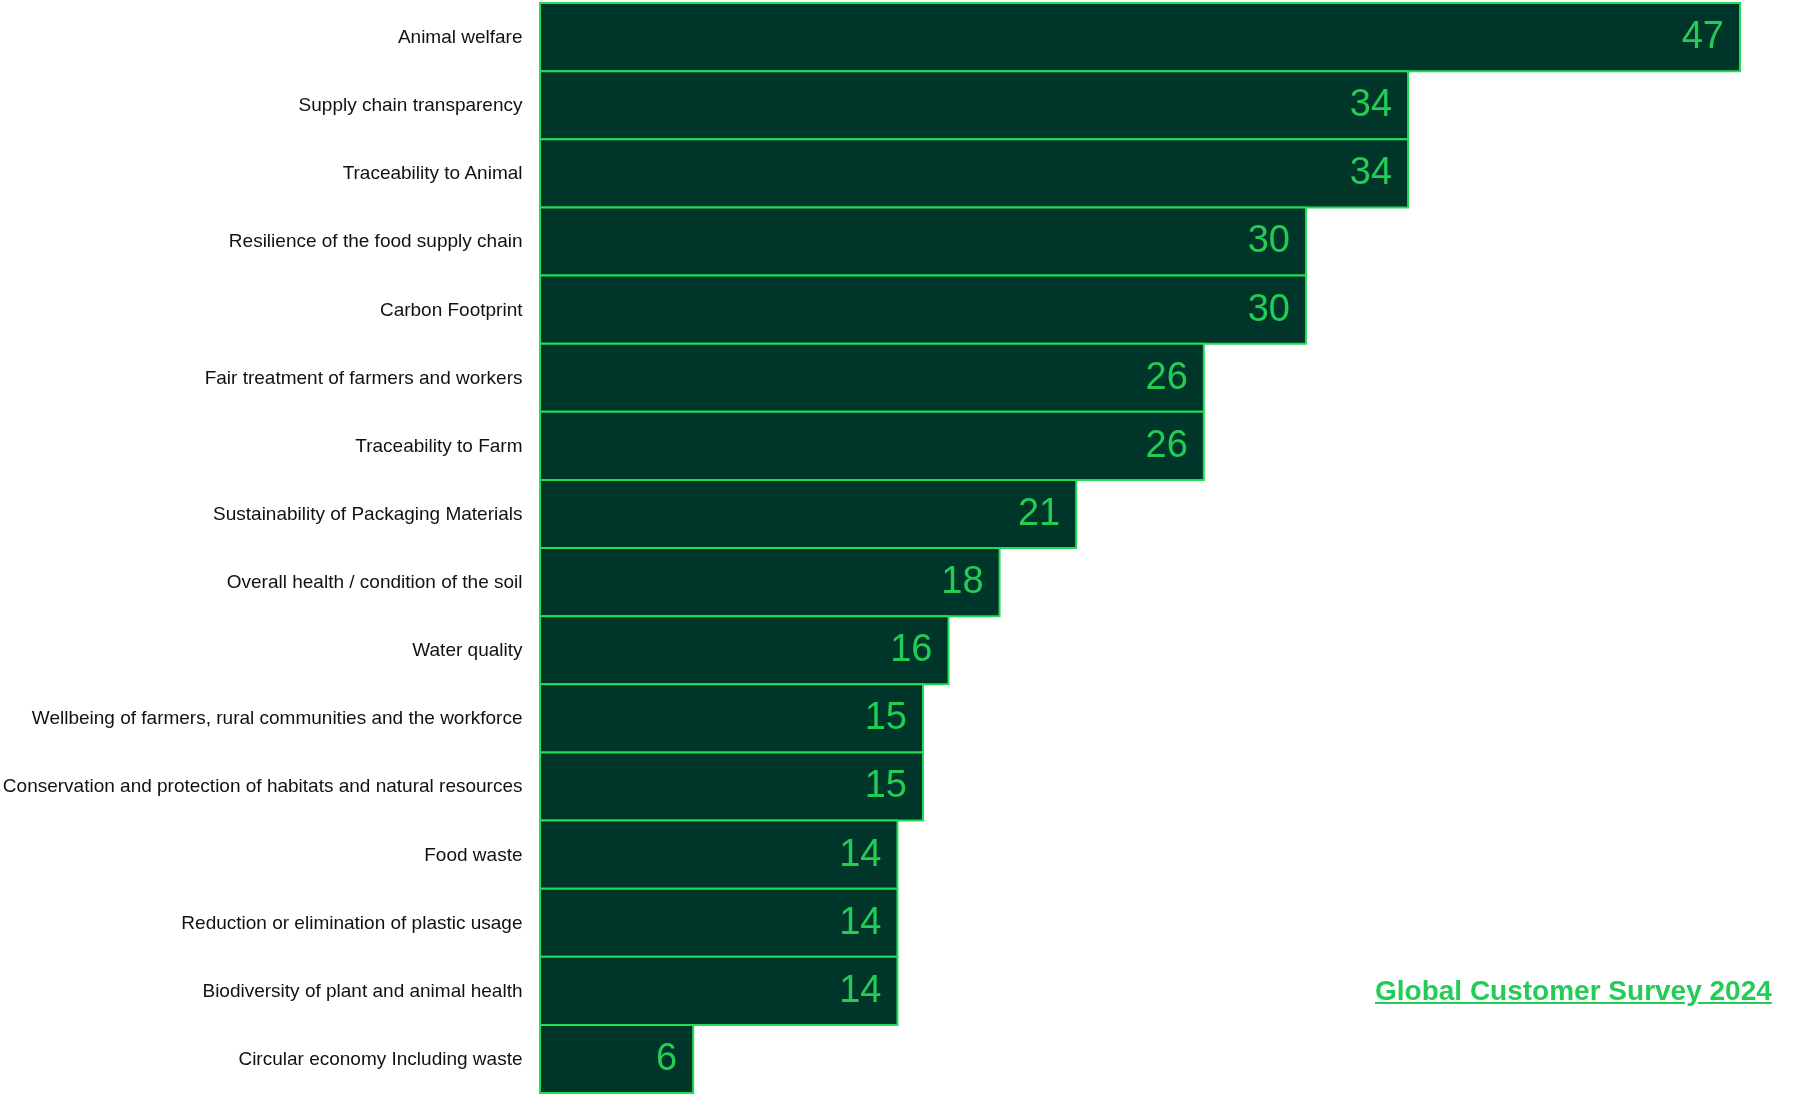 This screenshot has height=1105, width=1808. What do you see at coordinates (1702, 35) in the screenshot?
I see `data-label: 47` at bounding box center [1702, 35].